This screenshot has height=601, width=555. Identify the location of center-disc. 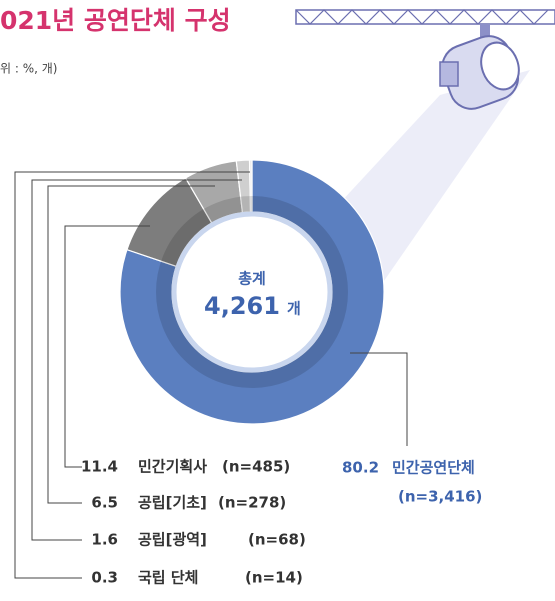
(252, 292).